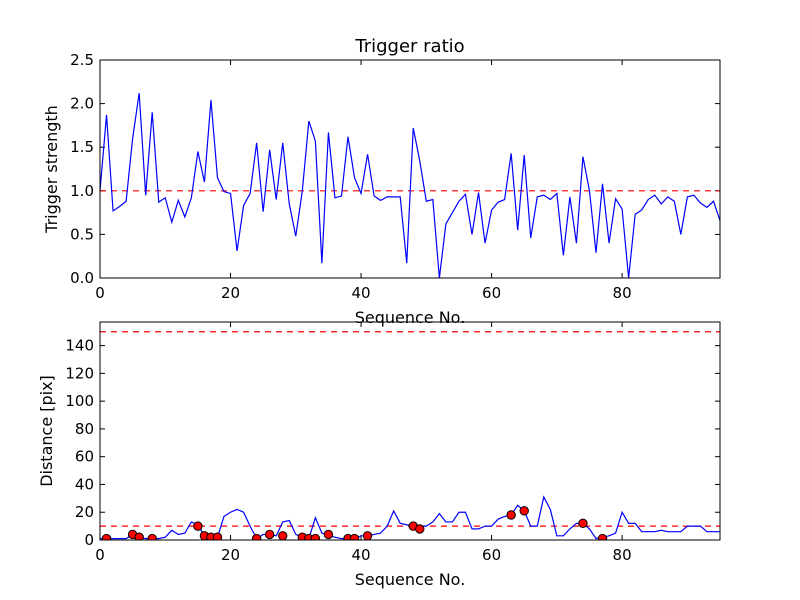  Describe the element at coordinates (84, 484) in the screenshot. I see `y-tick-label: 40` at that location.